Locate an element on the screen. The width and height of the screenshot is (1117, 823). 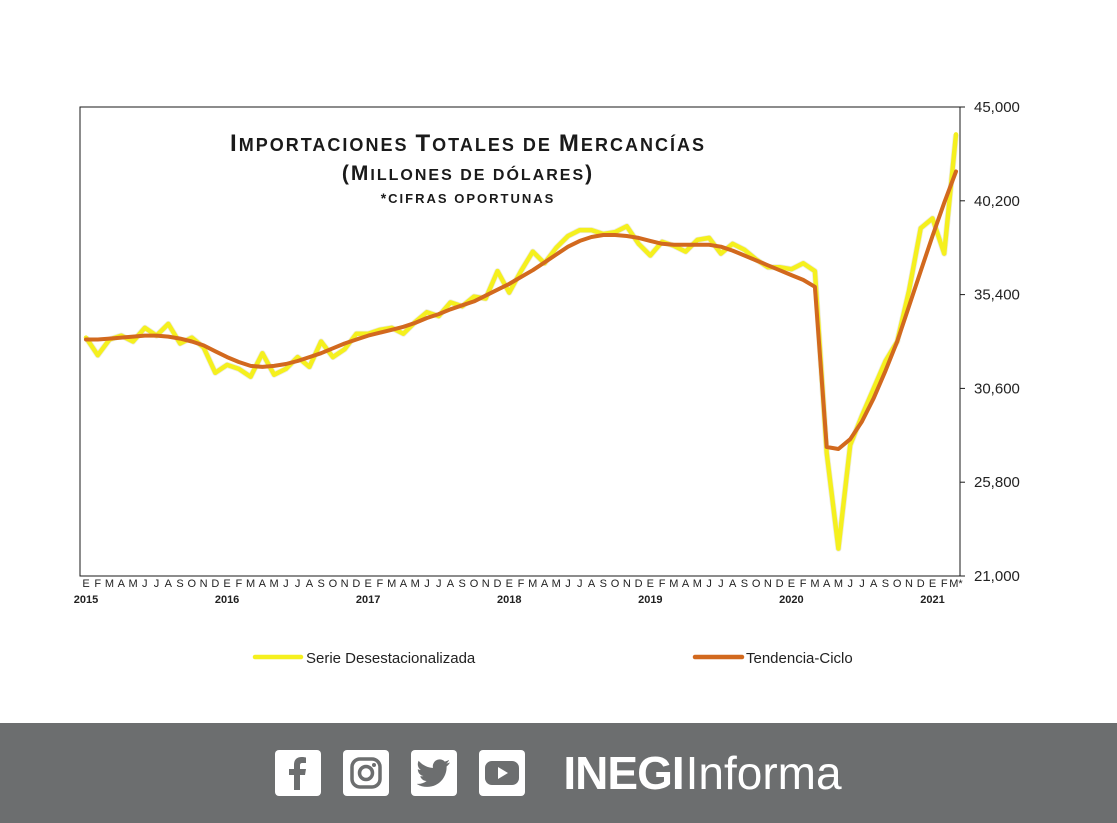
y-tick-label: 21,000 is located at coordinates (997, 576).